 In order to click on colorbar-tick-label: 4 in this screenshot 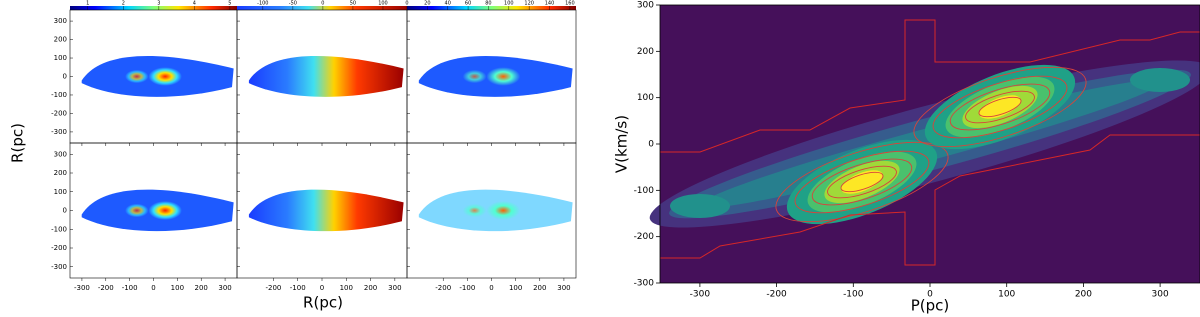, I will do `click(194, 4)`.